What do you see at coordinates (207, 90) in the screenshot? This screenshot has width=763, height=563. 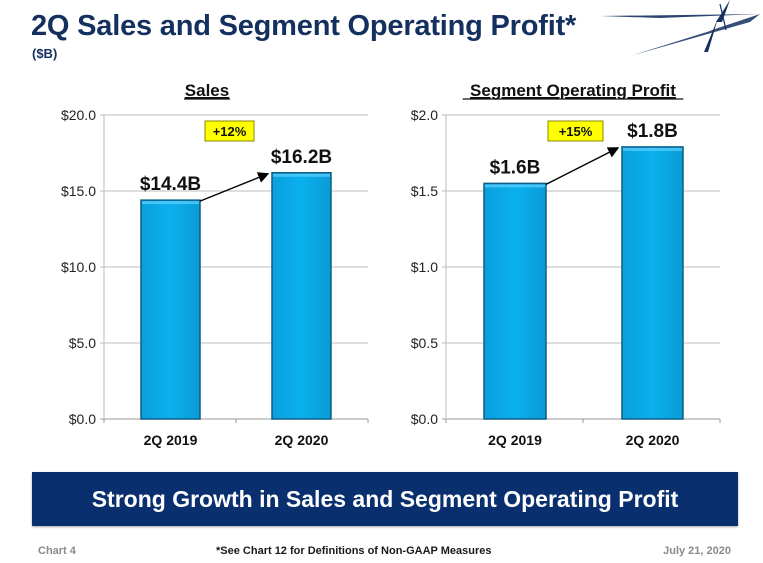 I see `chart-title: Sales` at bounding box center [207, 90].